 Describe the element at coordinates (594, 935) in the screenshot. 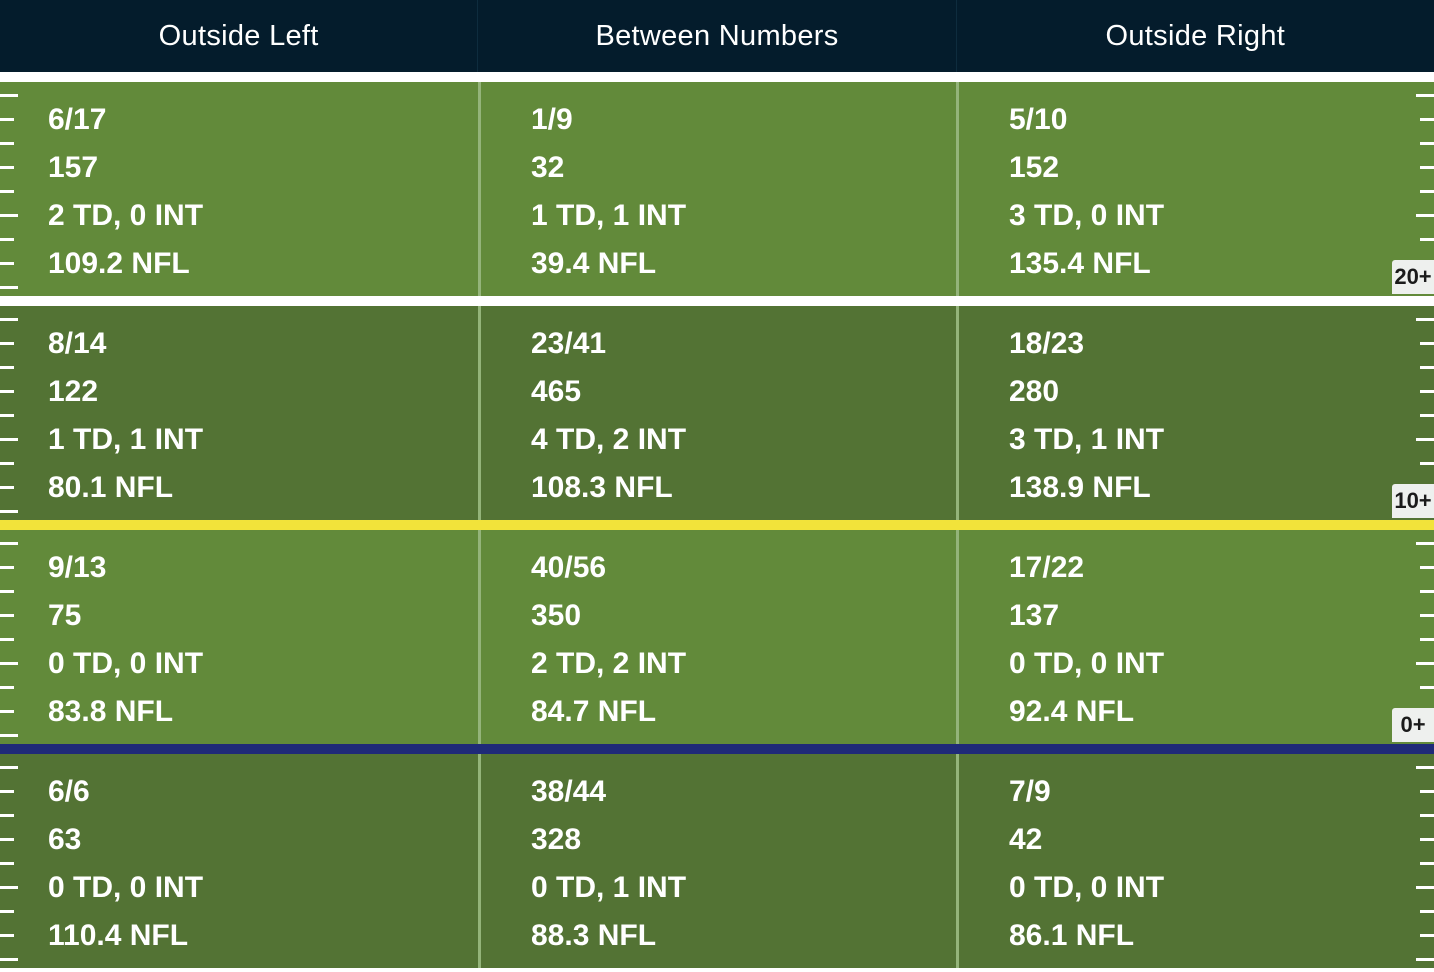

I see `stat-passer-rating: 88.3 NFL` at that location.